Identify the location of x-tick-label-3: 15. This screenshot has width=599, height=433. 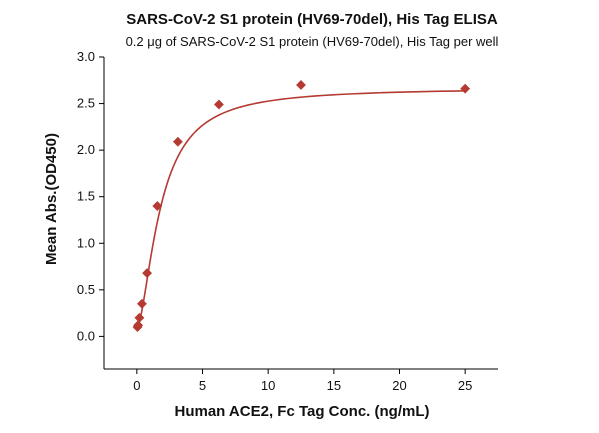
(334, 385).